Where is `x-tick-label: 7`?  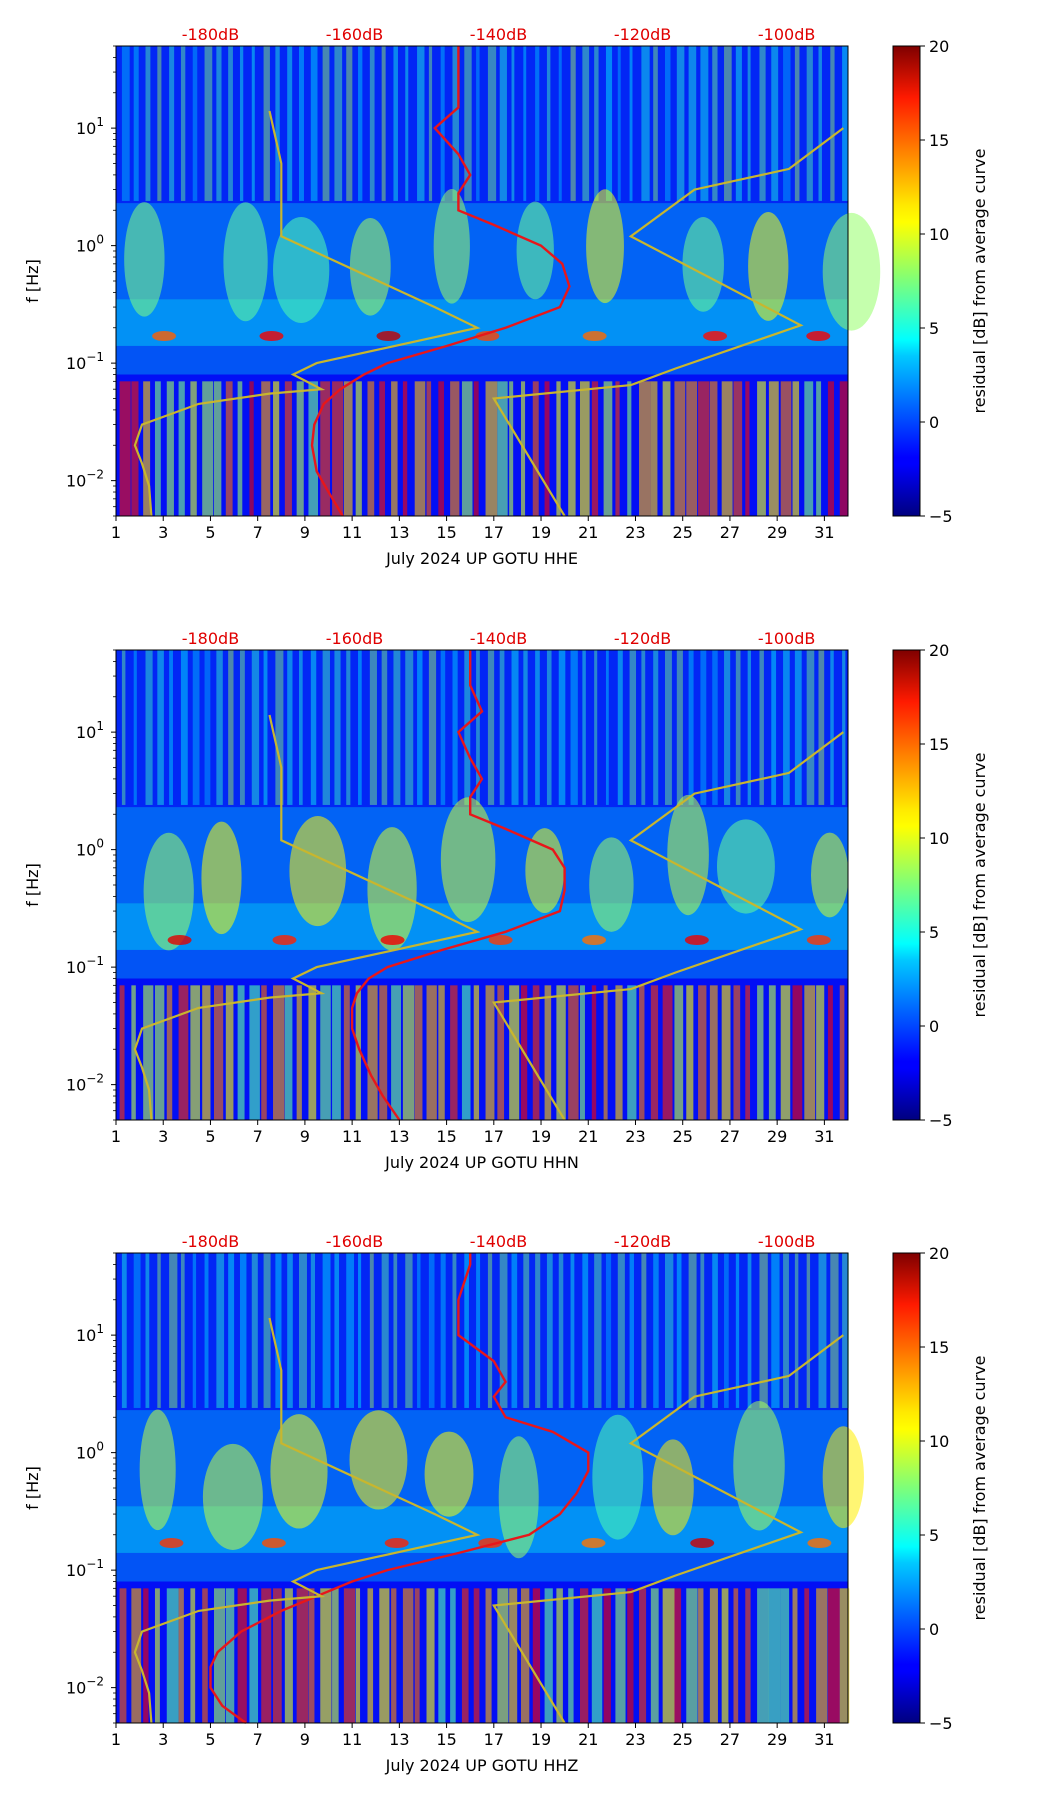 x-tick-label: 7 is located at coordinates (258, 1136).